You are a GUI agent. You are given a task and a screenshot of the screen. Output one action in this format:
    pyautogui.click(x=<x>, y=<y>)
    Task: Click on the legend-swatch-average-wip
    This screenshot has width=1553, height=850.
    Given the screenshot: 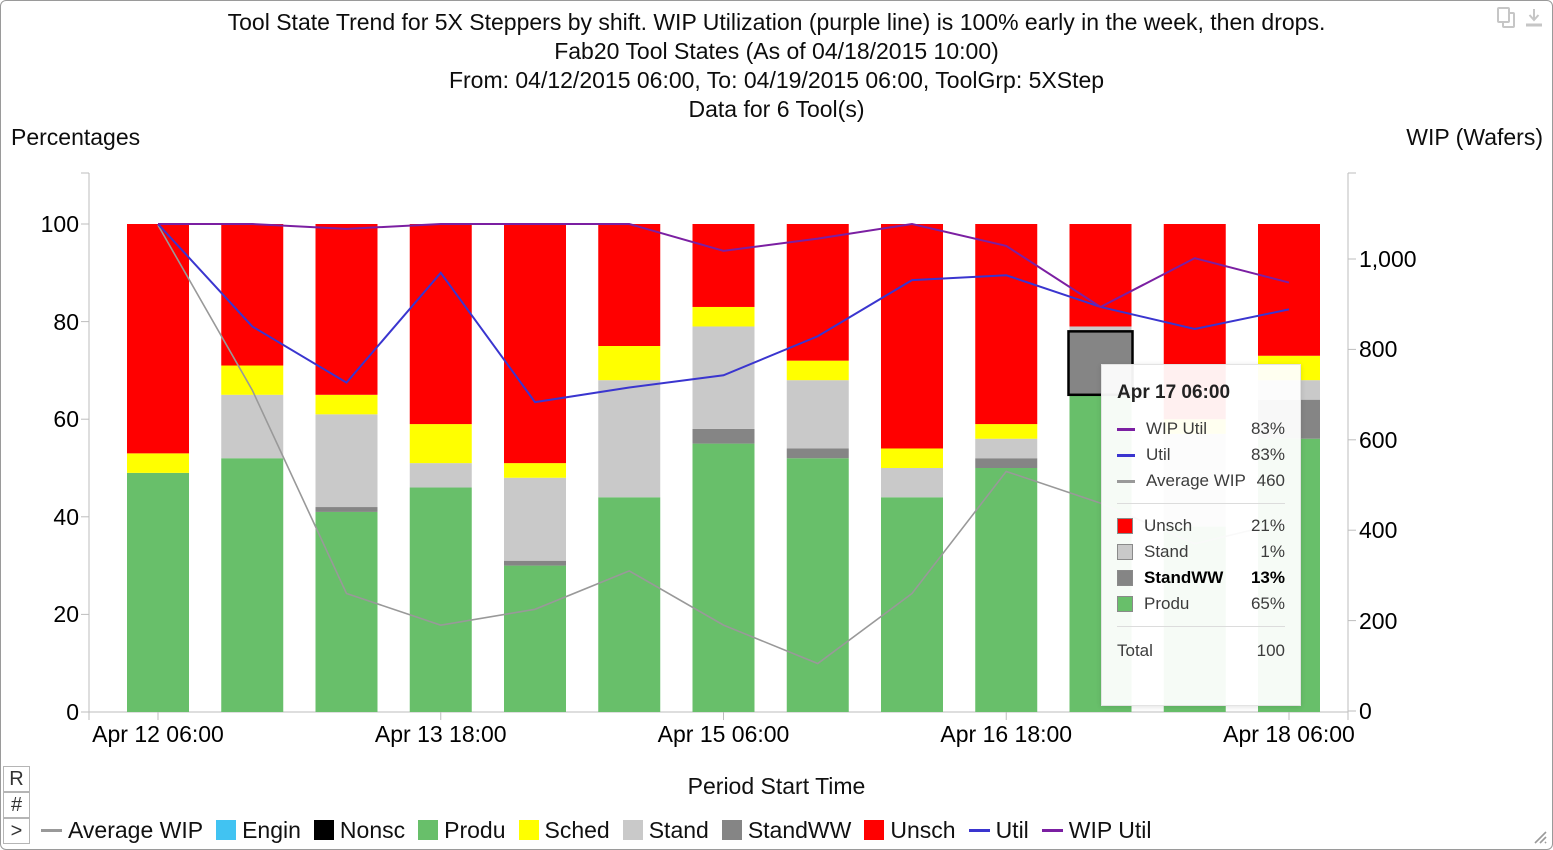 What is the action you would take?
    pyautogui.click(x=51, y=830)
    